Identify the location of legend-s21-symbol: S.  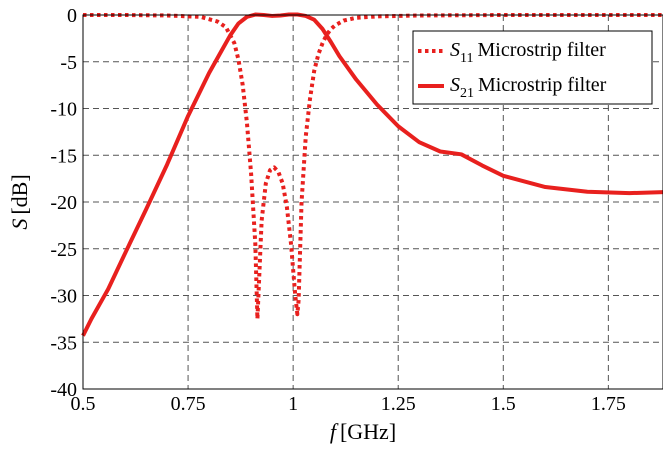
(455, 85).